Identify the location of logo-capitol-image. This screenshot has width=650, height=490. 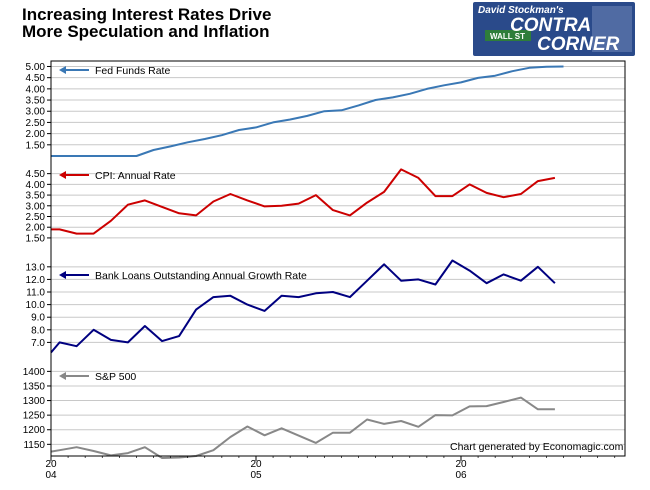
(612, 29).